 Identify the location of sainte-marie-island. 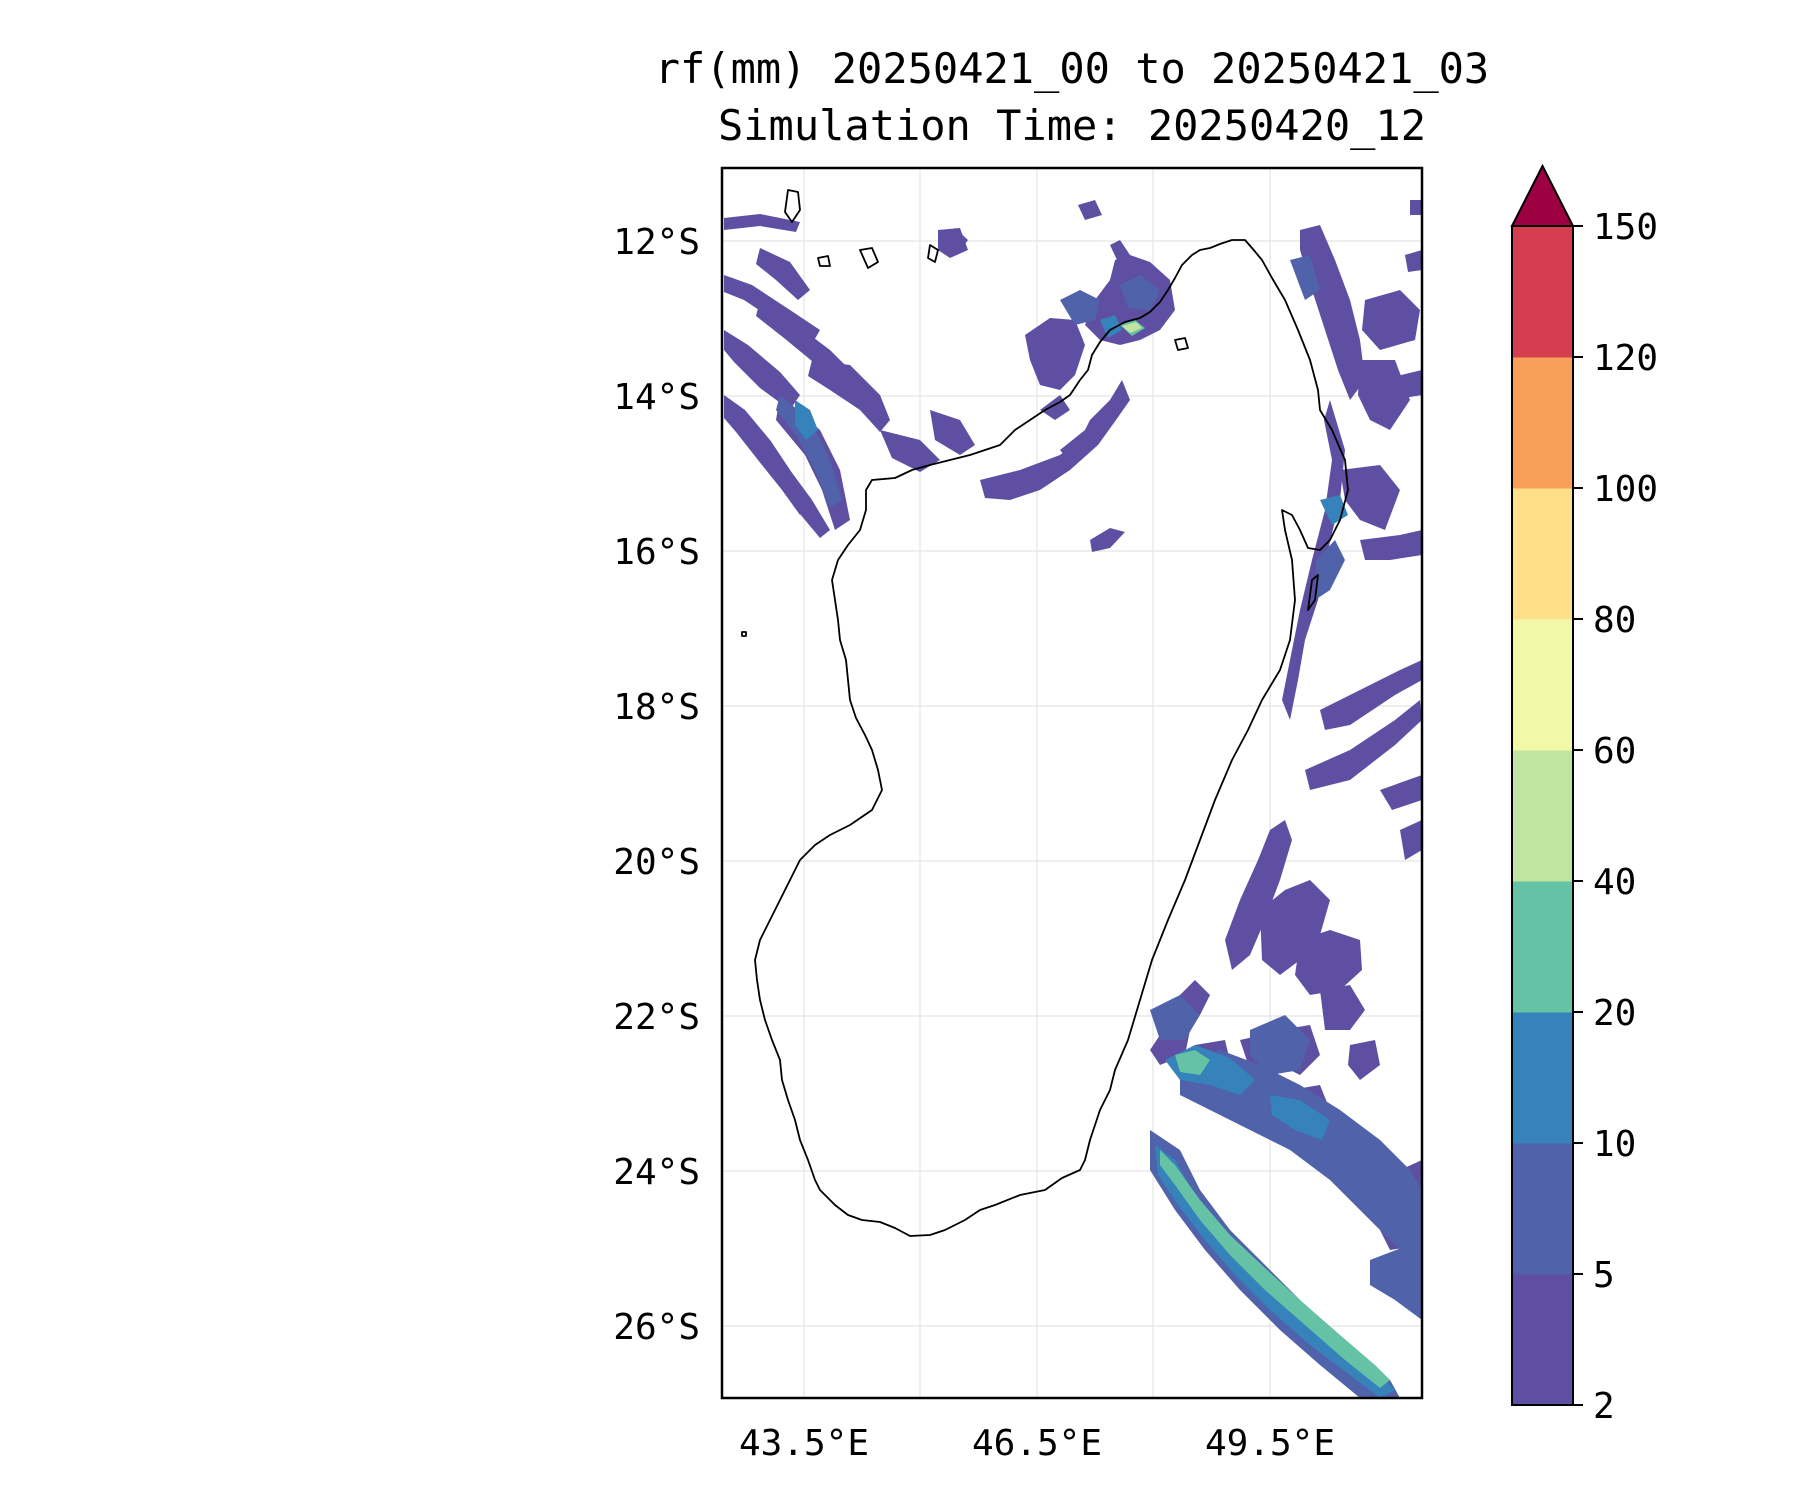
(1313, 592).